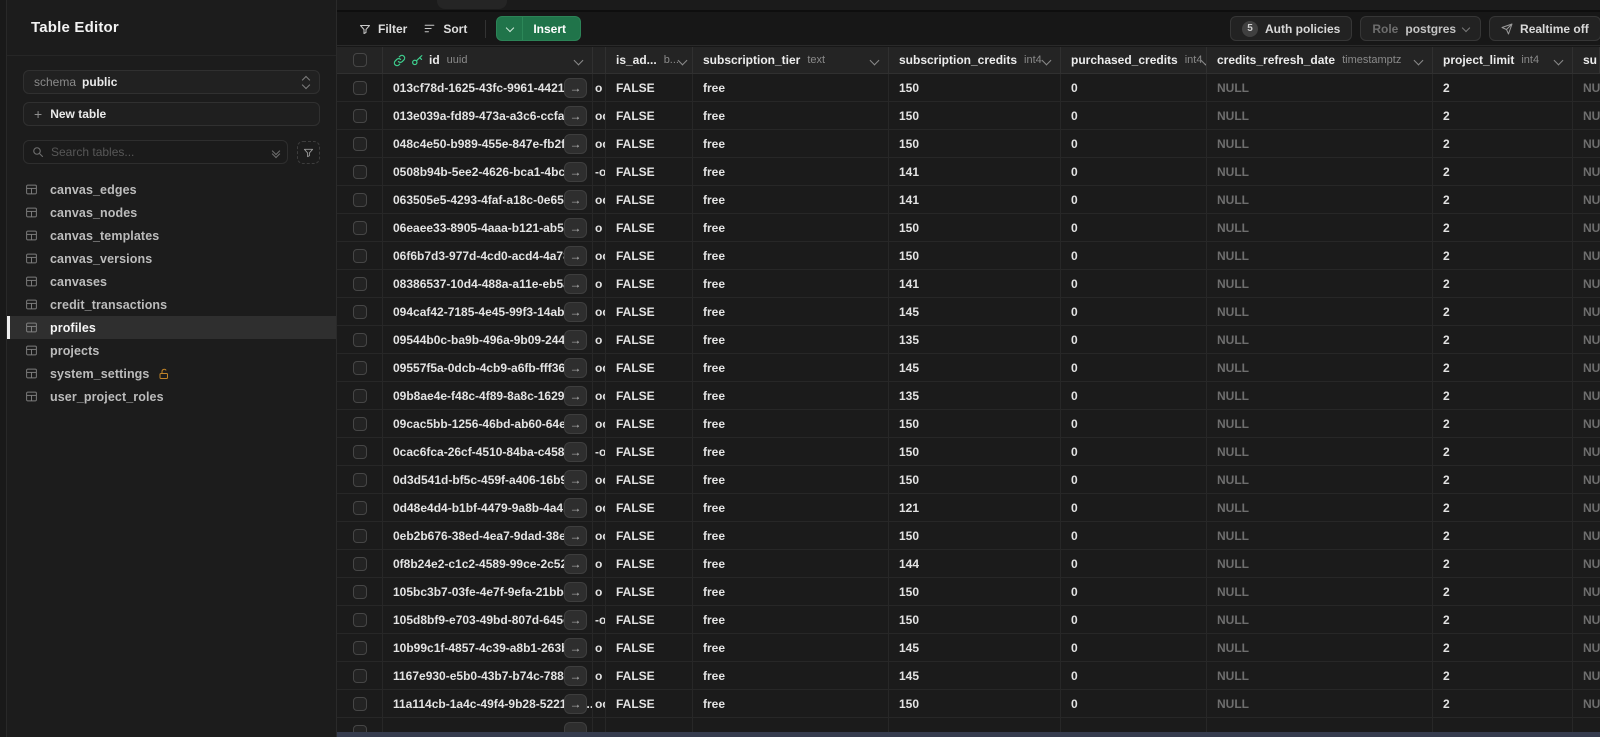 This screenshot has height=737, width=1600. Describe the element at coordinates (488, 563) in the screenshot. I see `cell-id: 0f8b24e2-c1c2-4589-99ce-2c52d... →` at that location.